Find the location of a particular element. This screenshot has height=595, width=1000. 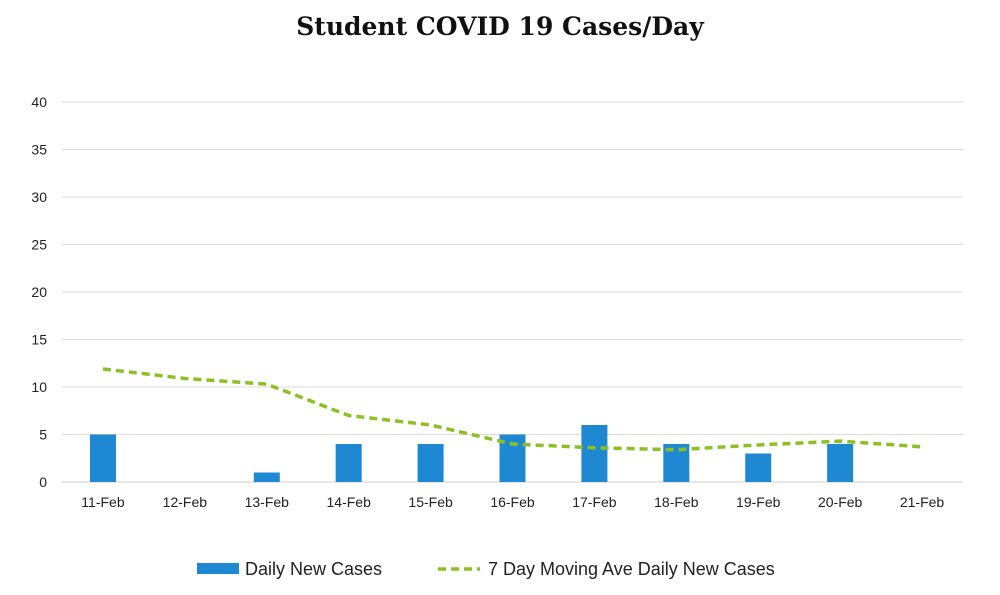

line-series is located at coordinates (512, 409).